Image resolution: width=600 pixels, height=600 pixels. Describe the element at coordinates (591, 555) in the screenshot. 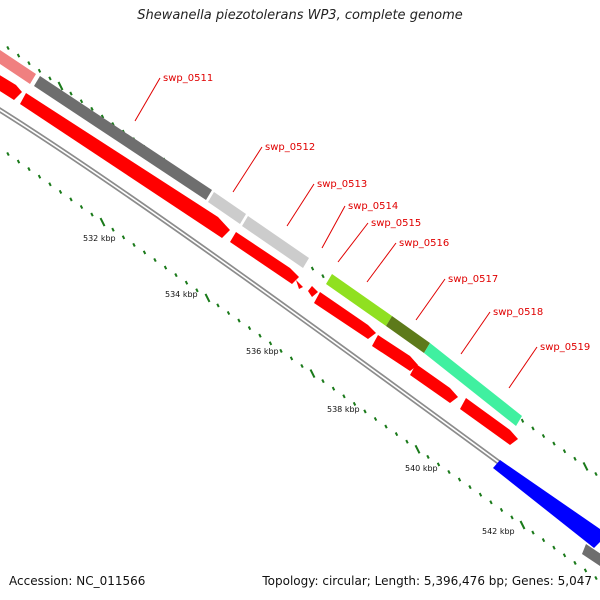

I see `cog-band-dark-gray-end` at that location.